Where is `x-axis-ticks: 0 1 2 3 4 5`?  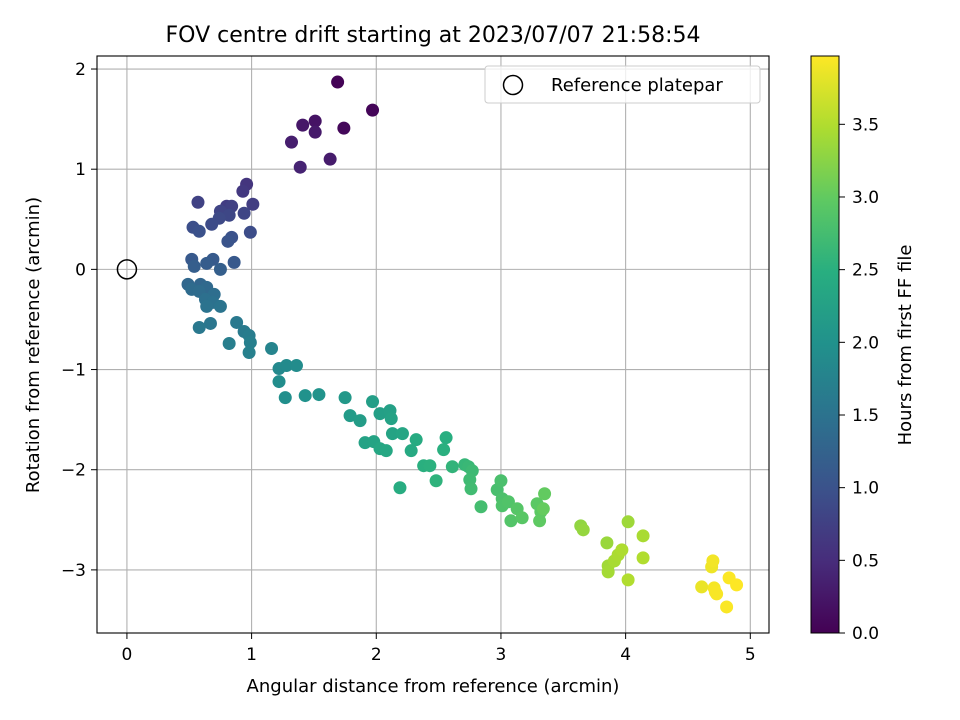
x-axis-ticks: 0 1 2 3 4 5 is located at coordinates (439, 649).